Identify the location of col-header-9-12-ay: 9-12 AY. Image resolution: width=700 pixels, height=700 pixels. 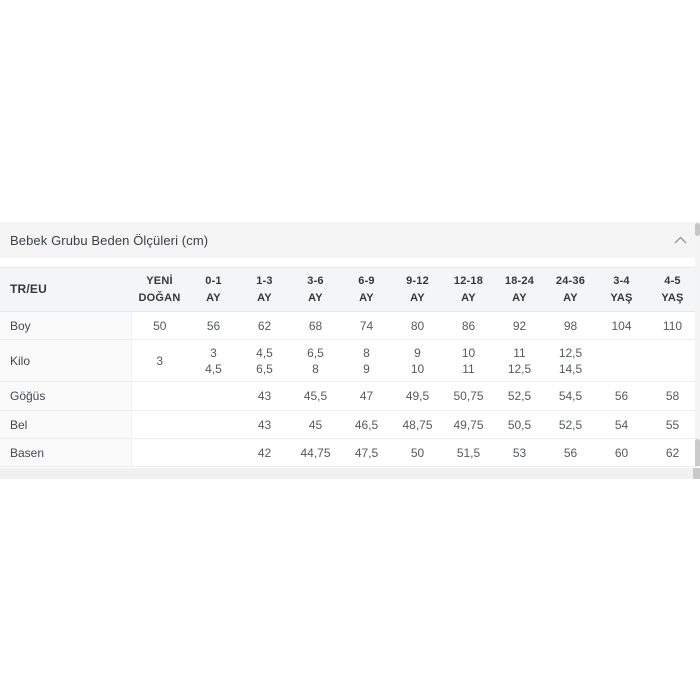
(417, 289).